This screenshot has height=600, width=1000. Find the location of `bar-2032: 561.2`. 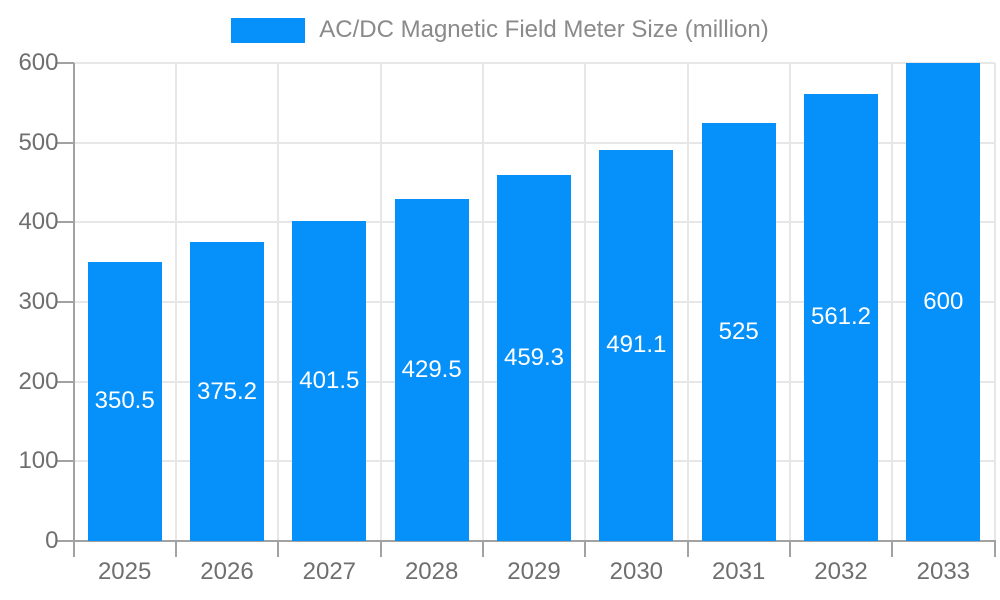

bar-2032: 561.2 is located at coordinates (841, 317).